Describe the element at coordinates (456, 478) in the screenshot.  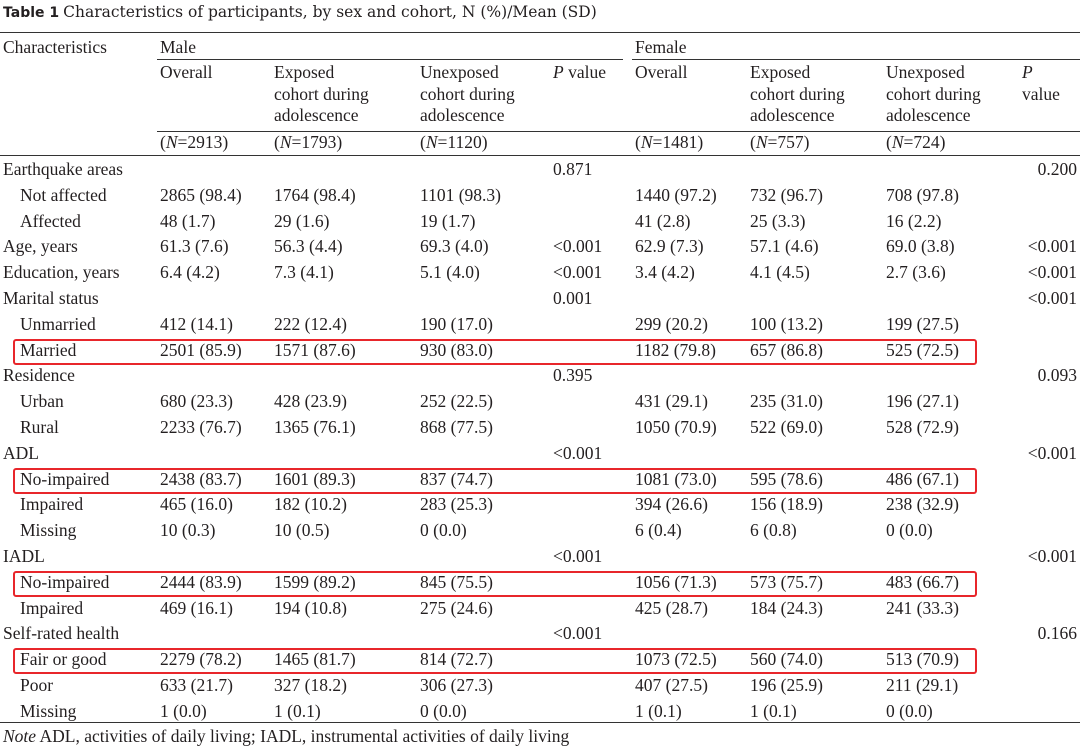
I see `male-unexposed-cell: 837 (74.7)` at that location.